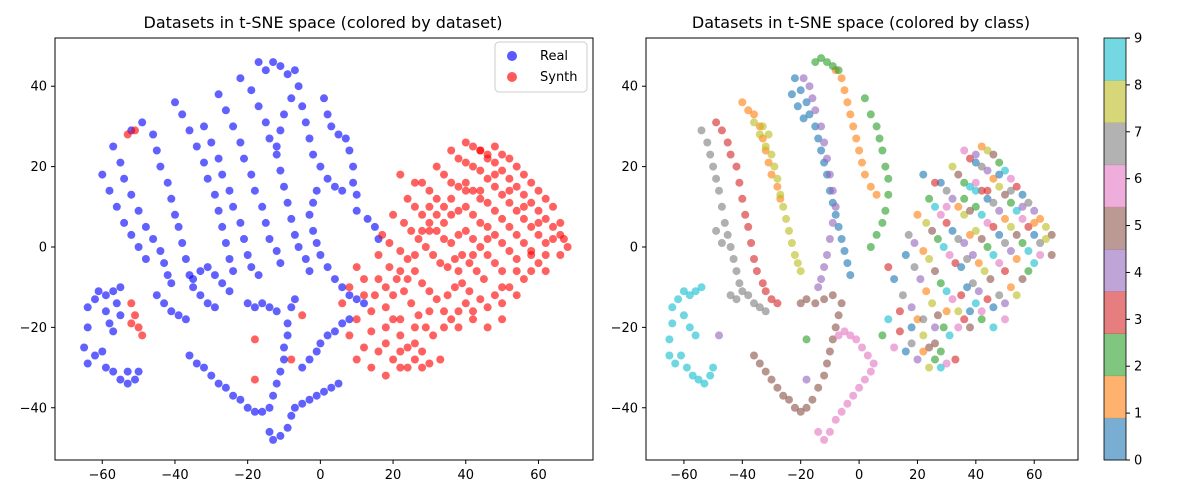 The height and width of the screenshot is (504, 1200). Describe the element at coordinates (1034, 475) in the screenshot. I see `x-tick-label: 60` at that location.